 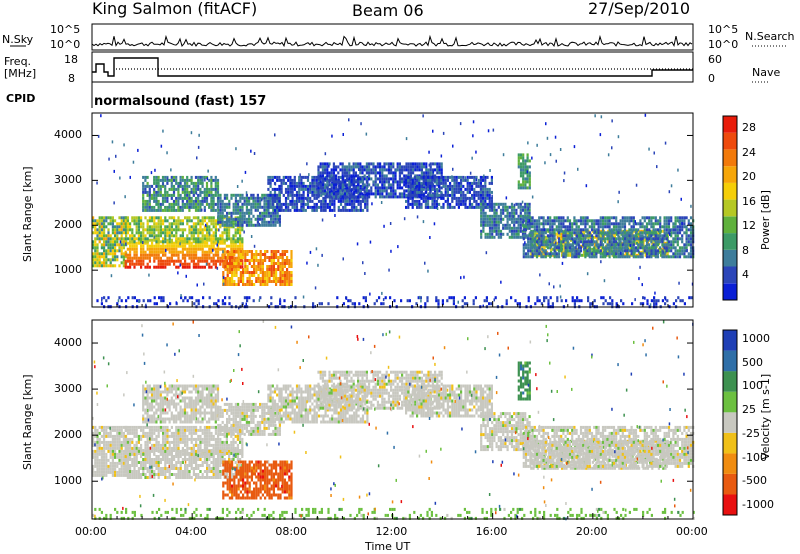 What do you see at coordinates (20, 73) in the screenshot?
I see `freq-unit-label: [MHz]` at bounding box center [20, 73].